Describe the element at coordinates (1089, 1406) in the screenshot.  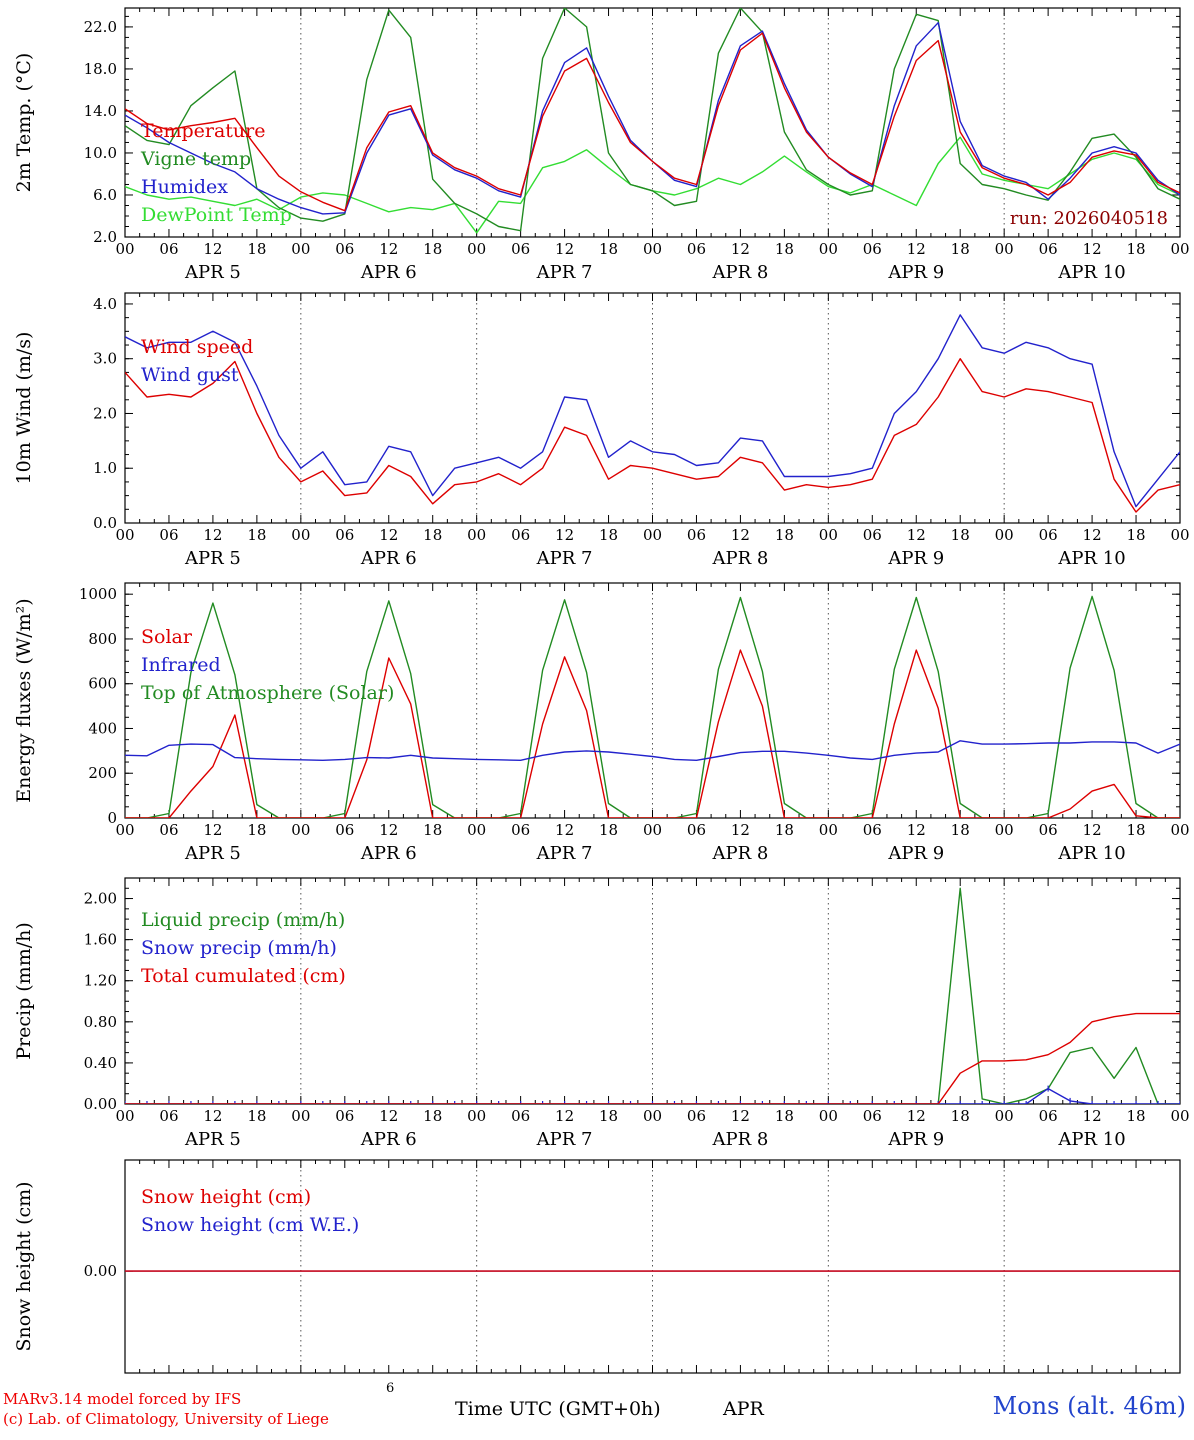
I see `station-label: Mons (alt. 46m)` at that location.